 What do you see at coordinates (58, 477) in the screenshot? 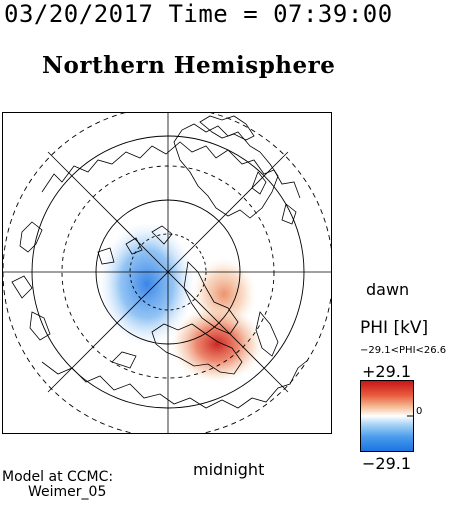
I see `model-line-1: Model at CCMC:` at bounding box center [58, 477].